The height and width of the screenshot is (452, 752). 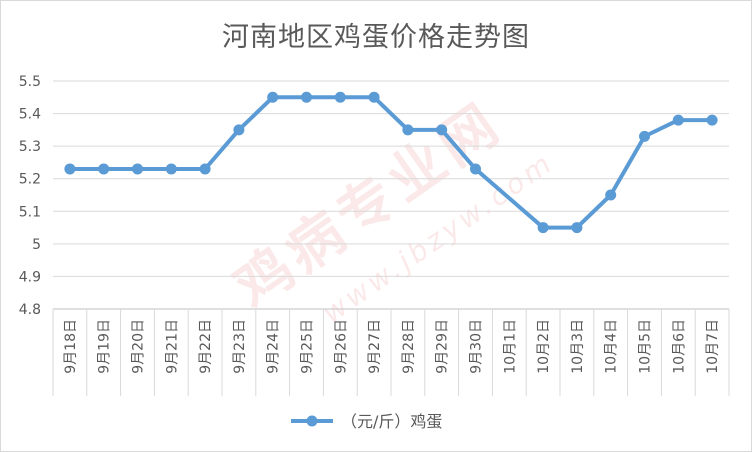 What do you see at coordinates (172, 346) in the screenshot?
I see `x-tick-label: 9月21日` at bounding box center [172, 346].